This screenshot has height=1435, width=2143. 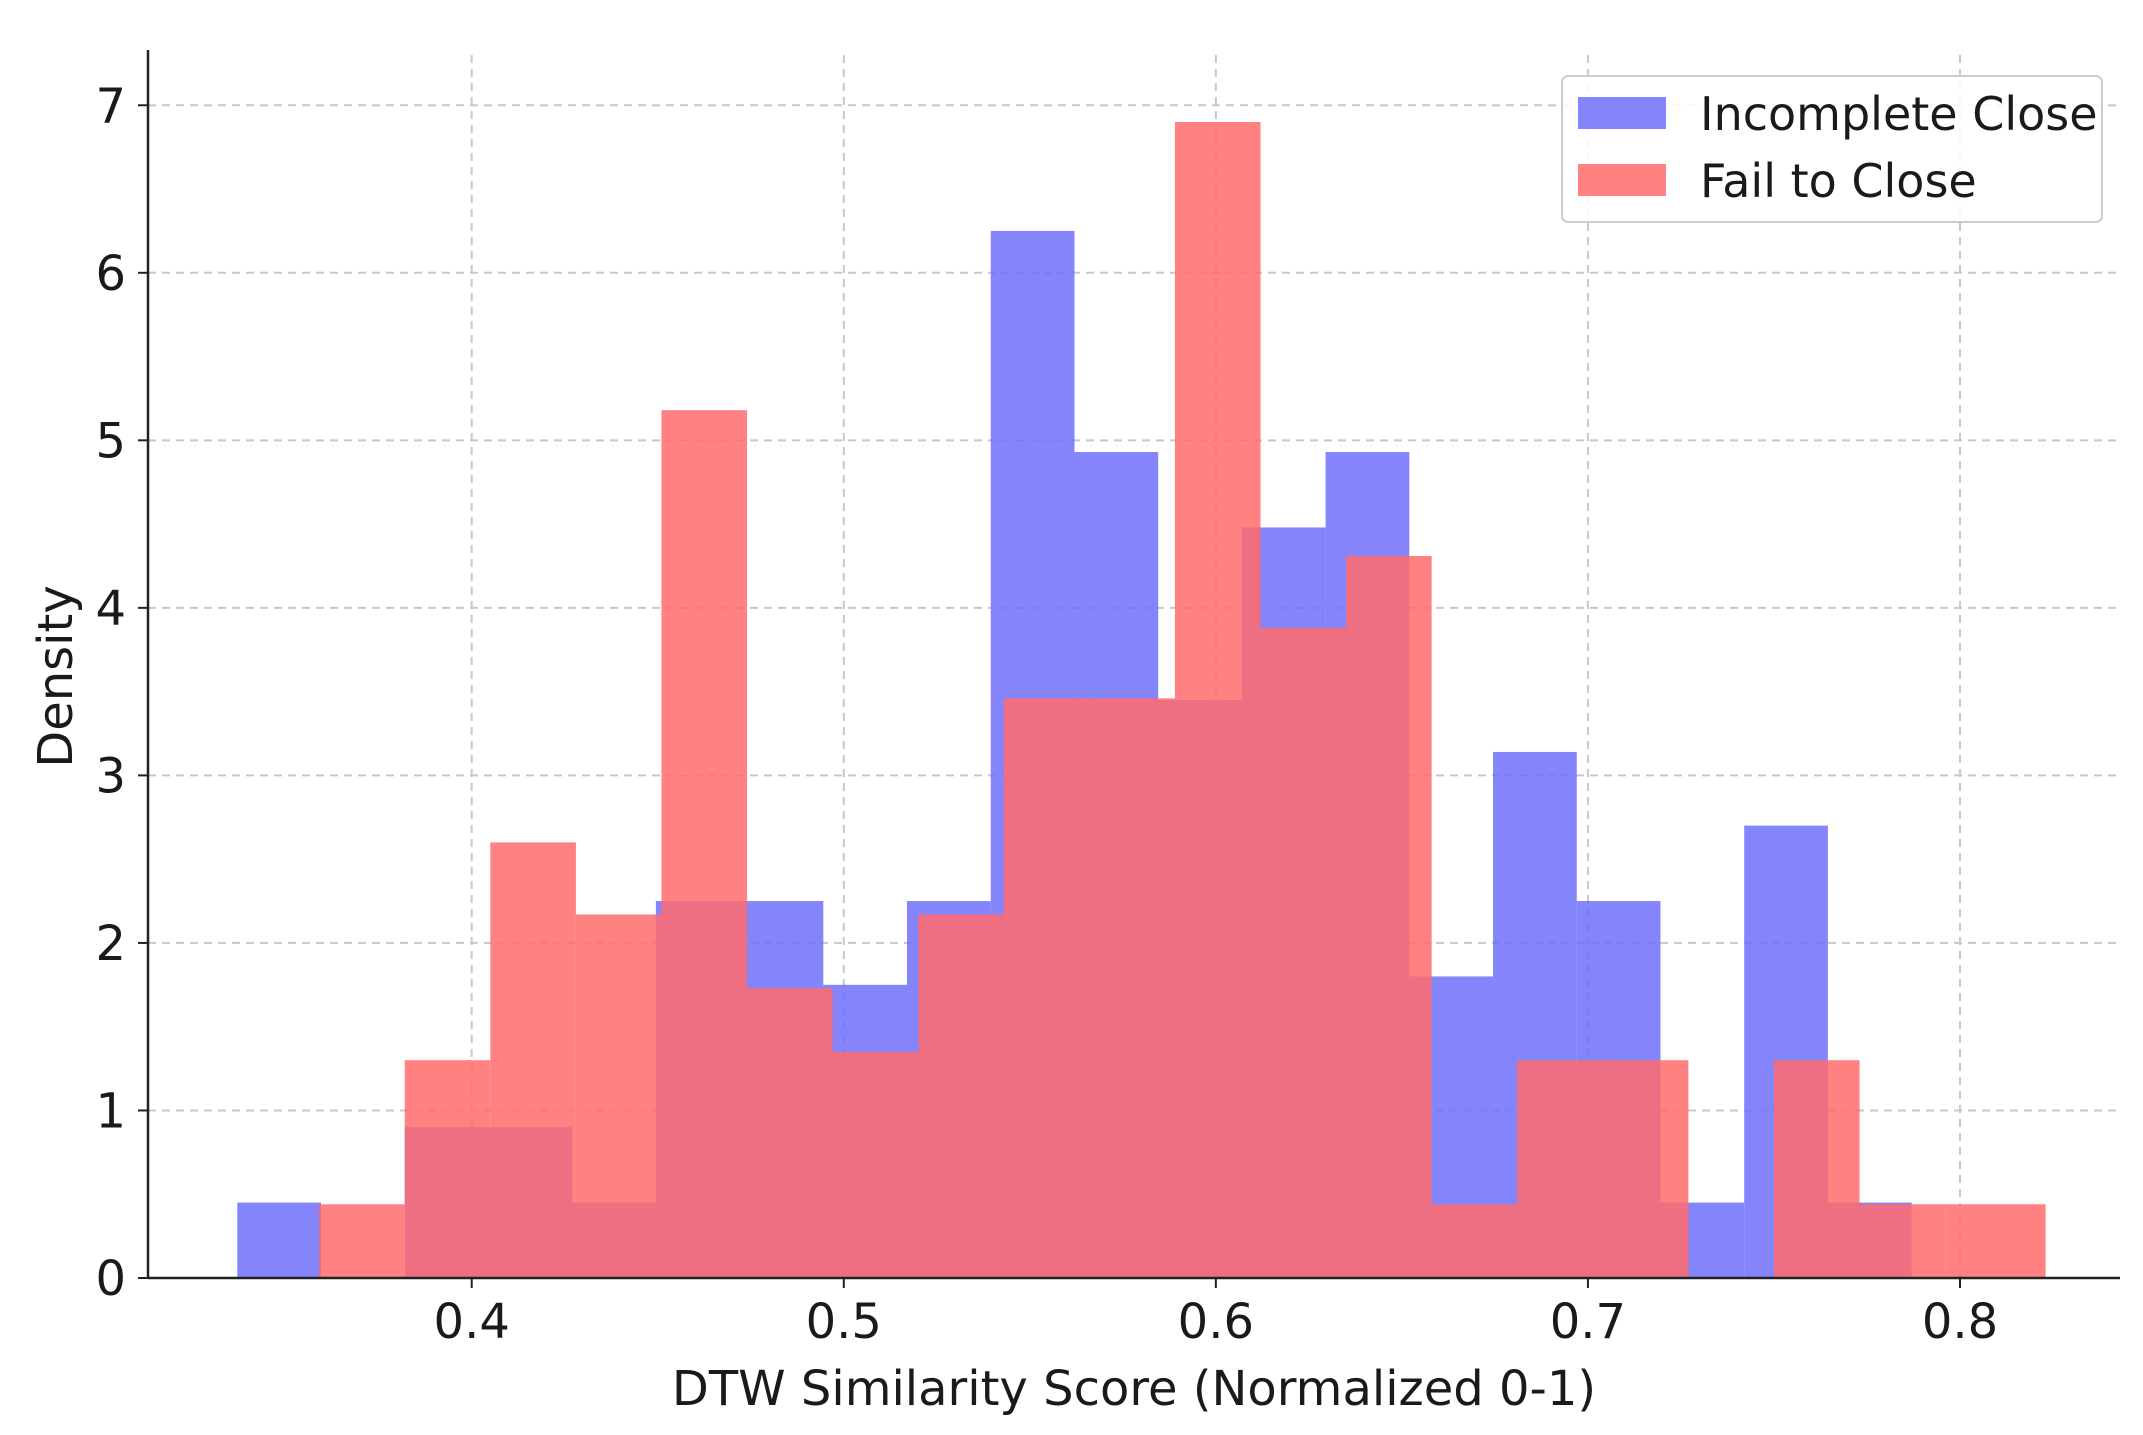 I want to click on legend-box, so click(x=1832, y=149).